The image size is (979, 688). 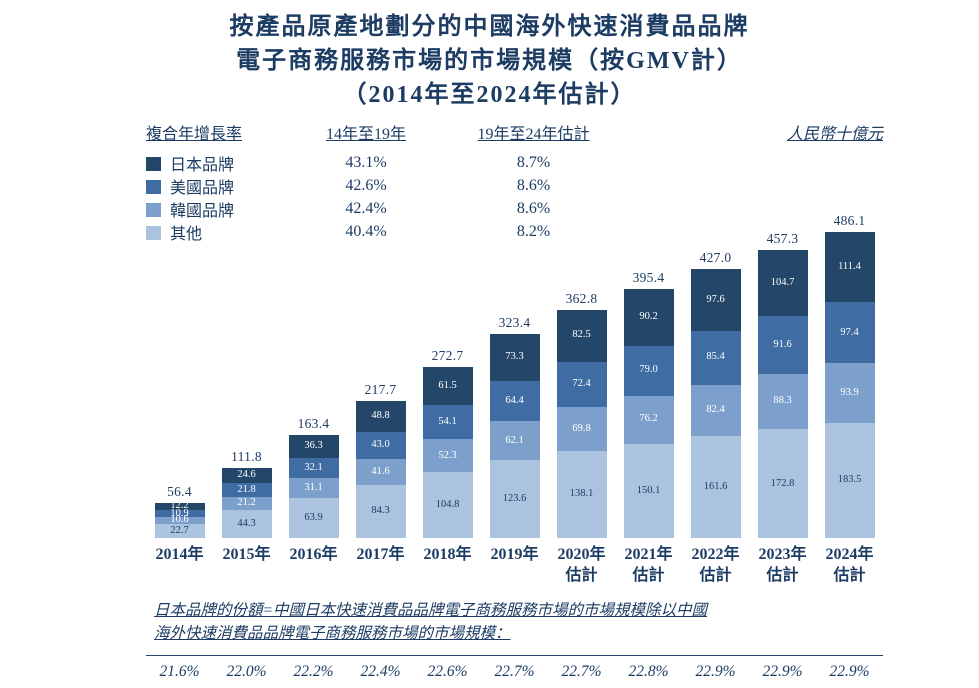 What do you see at coordinates (179, 513) in the screenshot?
I see `bar-segment-us-brands: 10.9` at bounding box center [179, 513].